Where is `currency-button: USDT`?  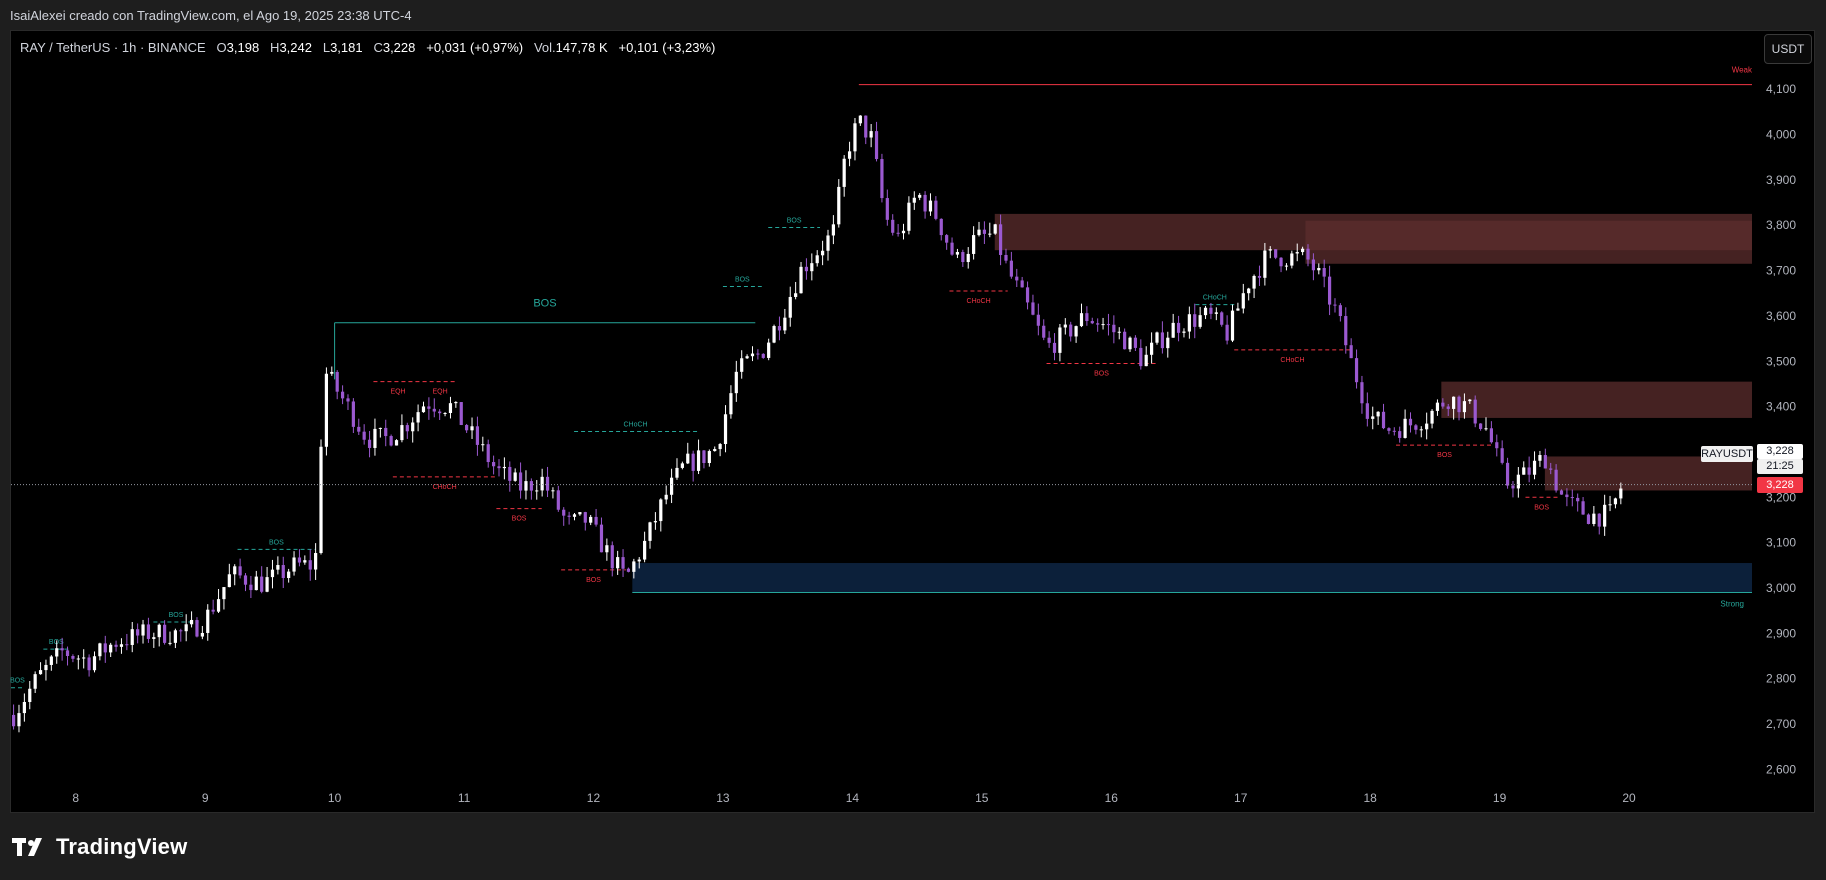
currency-button: USDT is located at coordinates (1788, 49).